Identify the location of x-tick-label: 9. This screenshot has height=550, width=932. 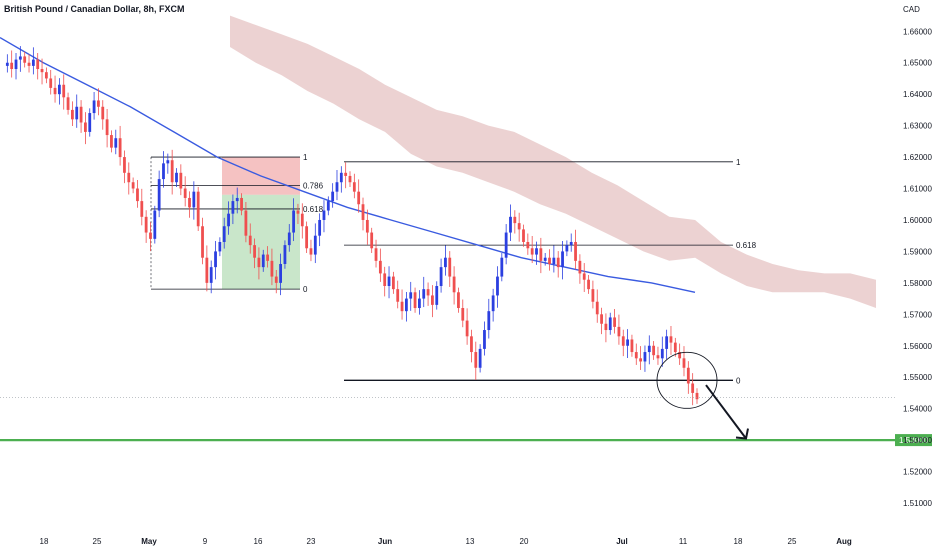
(205, 541).